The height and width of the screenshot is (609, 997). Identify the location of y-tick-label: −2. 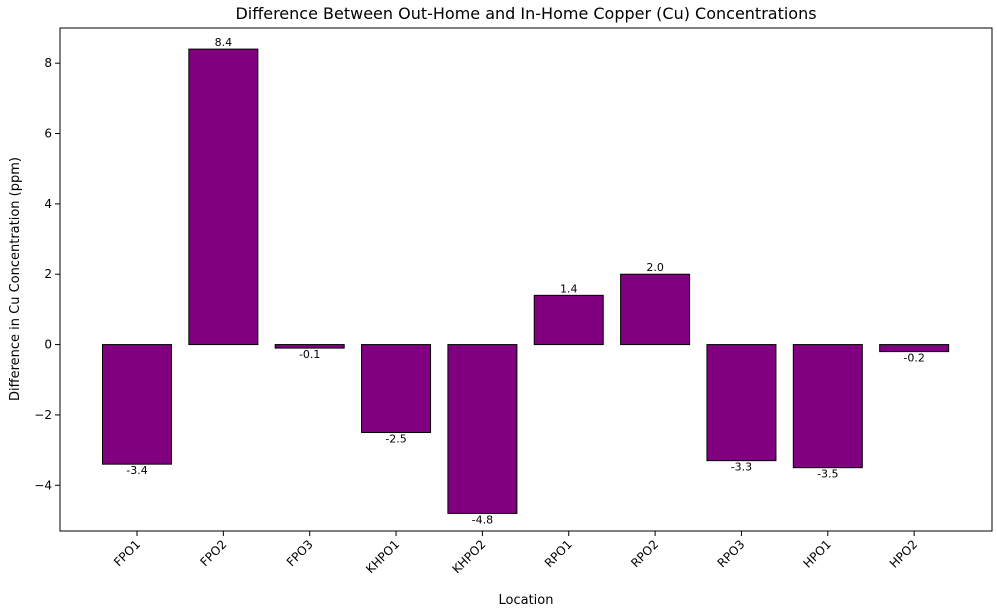
(43, 415).